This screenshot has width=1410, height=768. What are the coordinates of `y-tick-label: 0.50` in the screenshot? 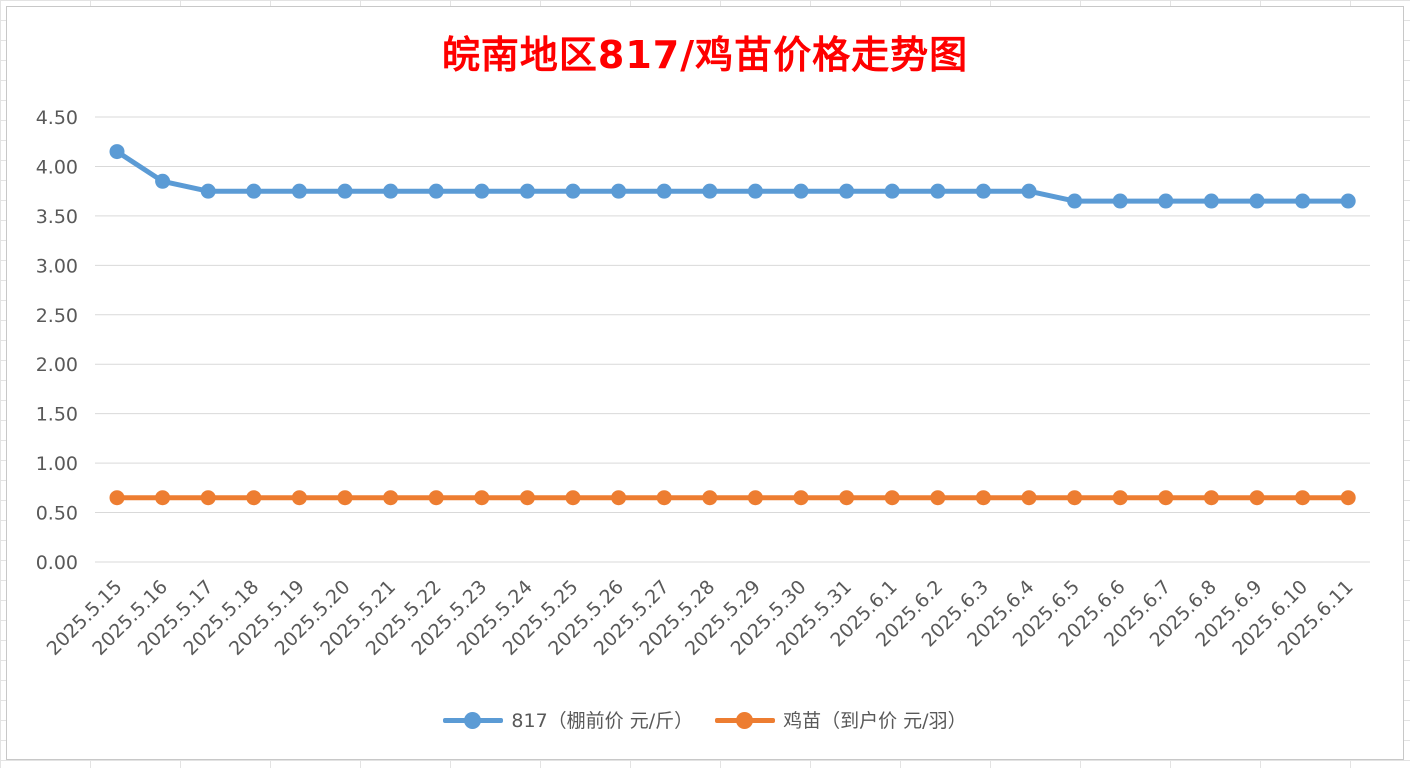 It's located at (57, 514).